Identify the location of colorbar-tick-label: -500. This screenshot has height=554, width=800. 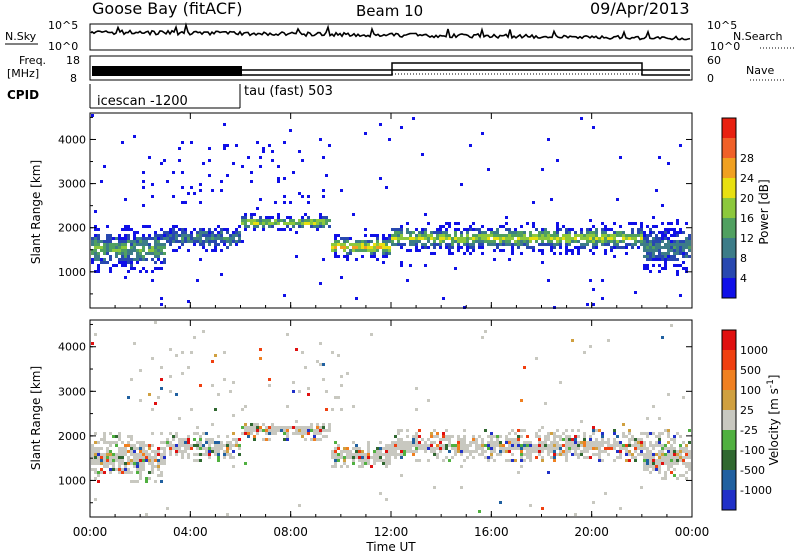
(752, 470).